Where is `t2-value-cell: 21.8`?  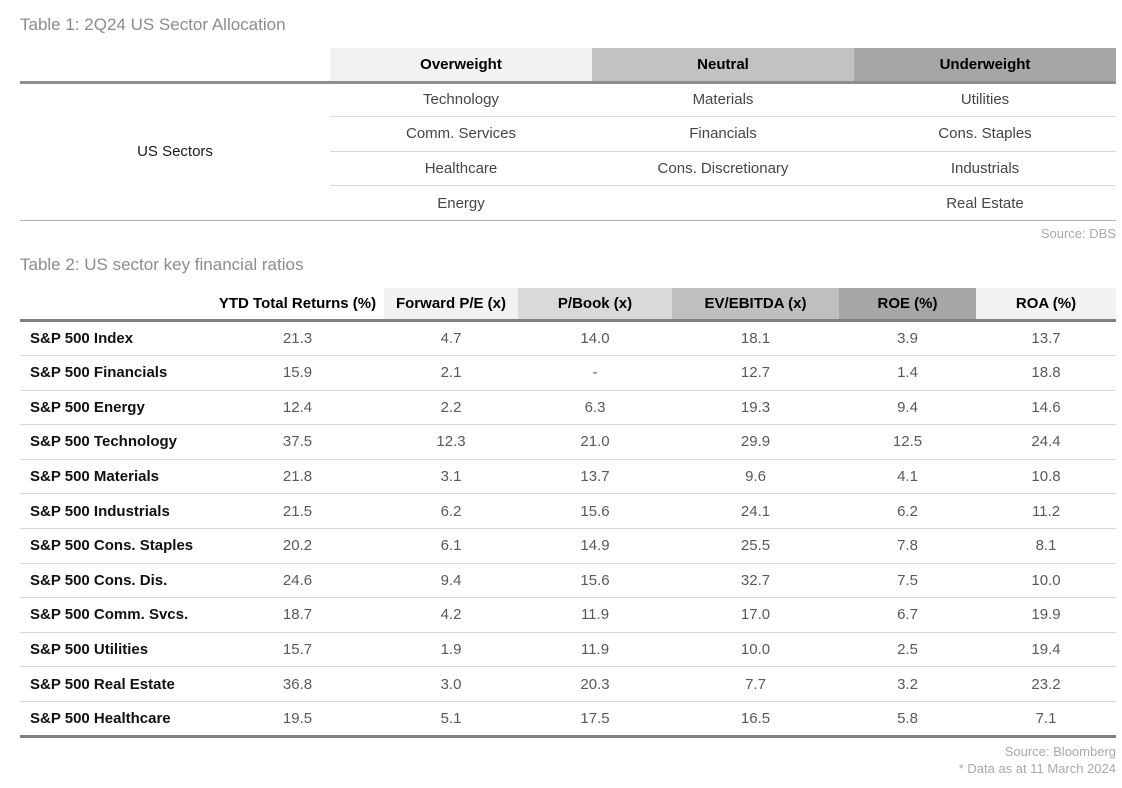
t2-value-cell: 21.8 is located at coordinates (297, 477).